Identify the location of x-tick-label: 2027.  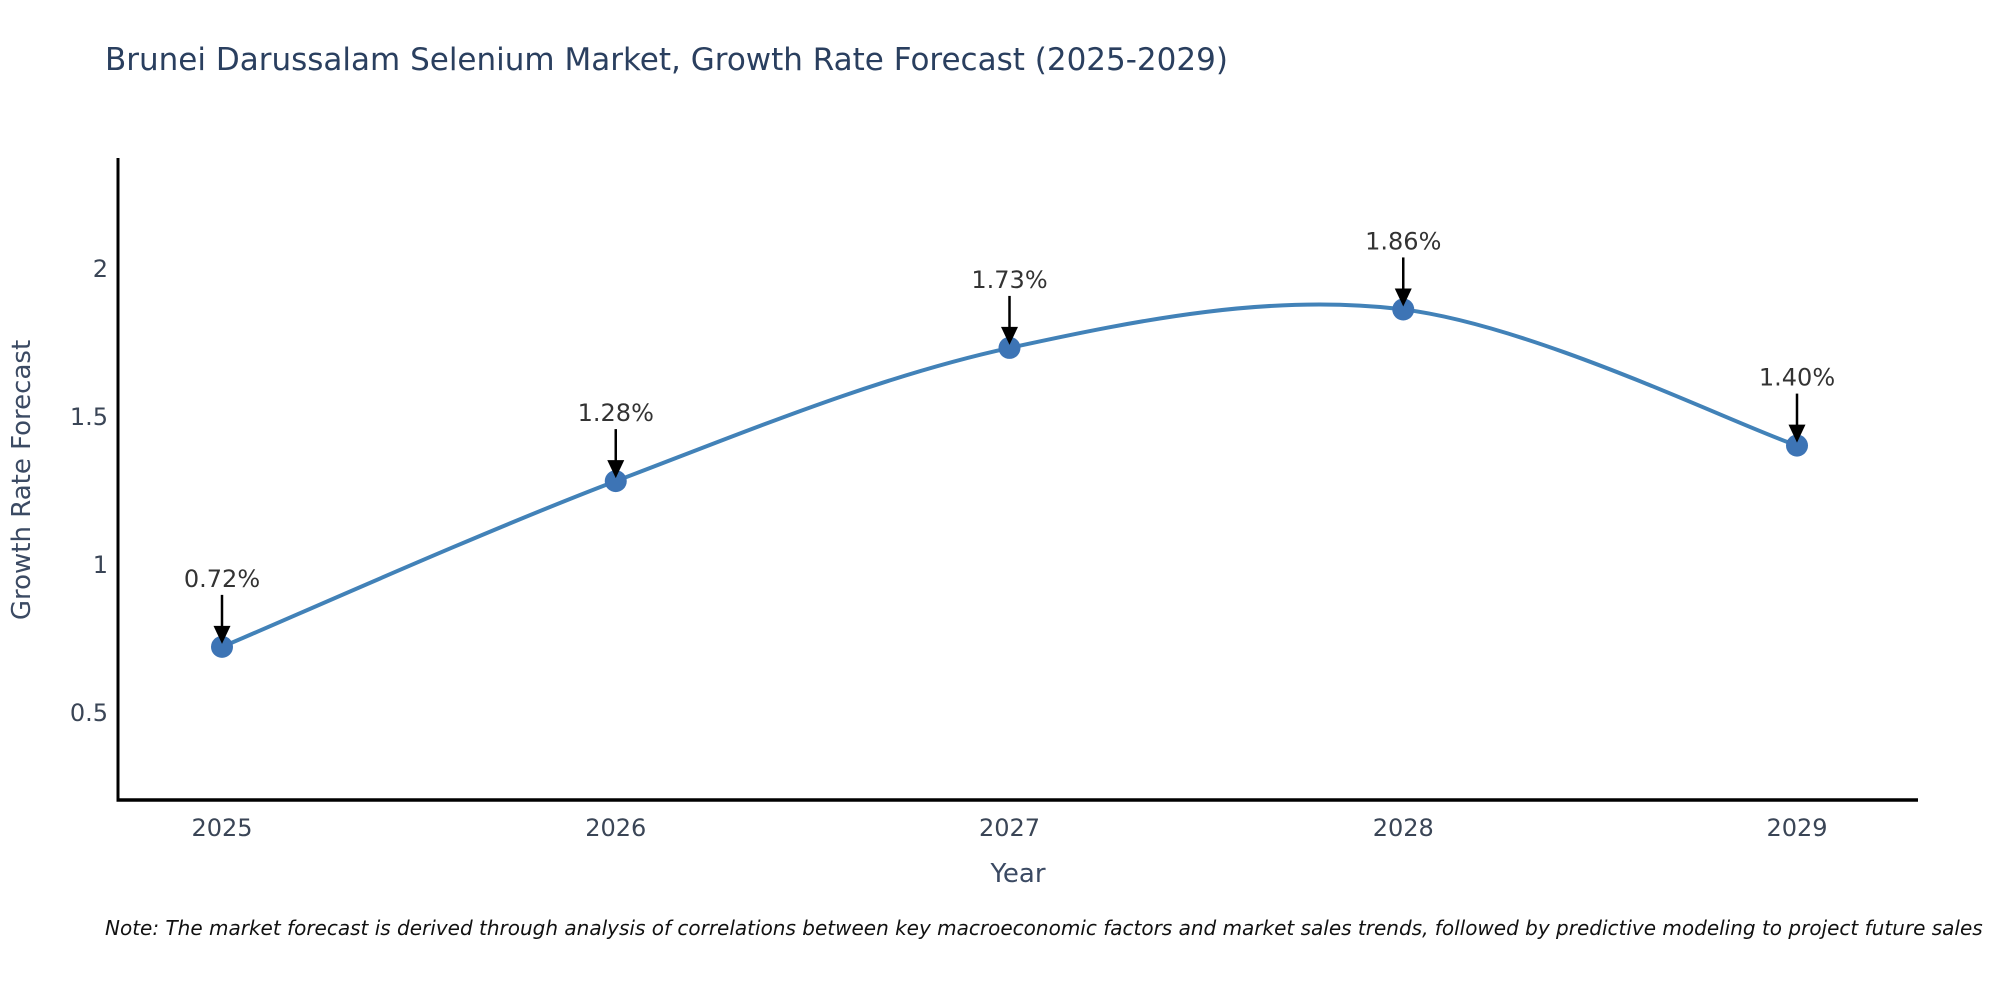
(1009, 828).